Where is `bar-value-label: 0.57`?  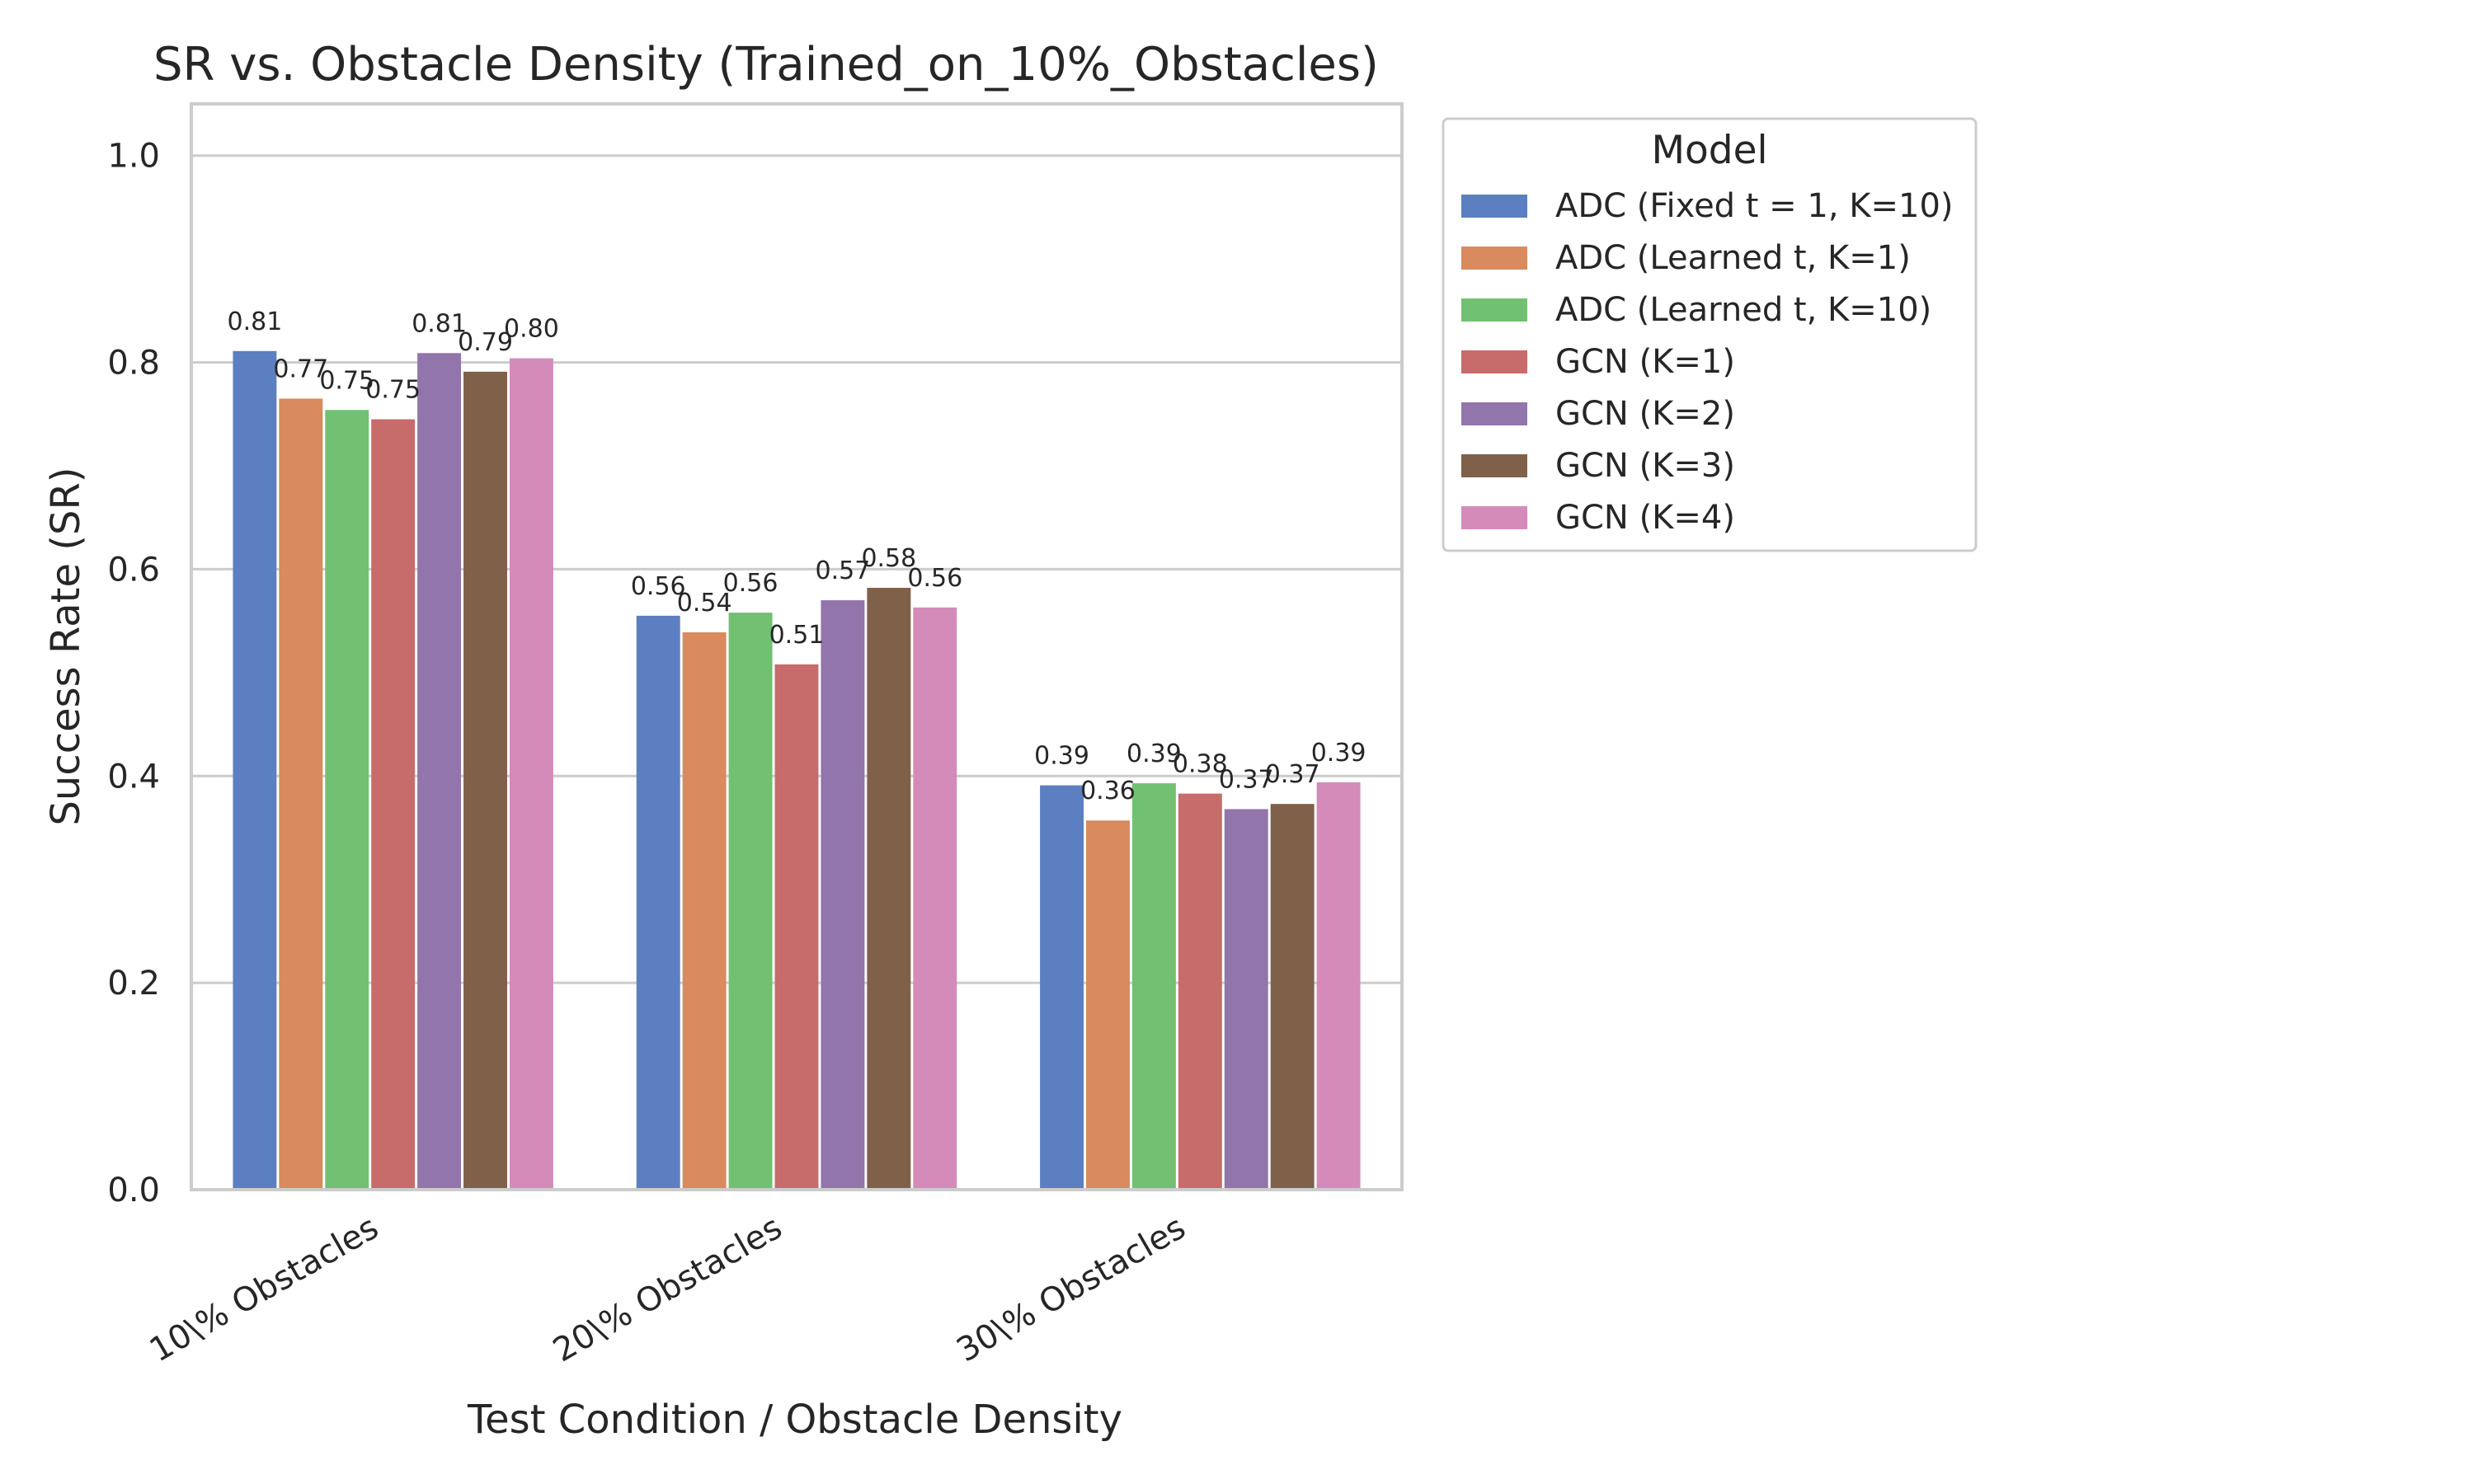
bar-value-label: 0.57 is located at coordinates (843, 570).